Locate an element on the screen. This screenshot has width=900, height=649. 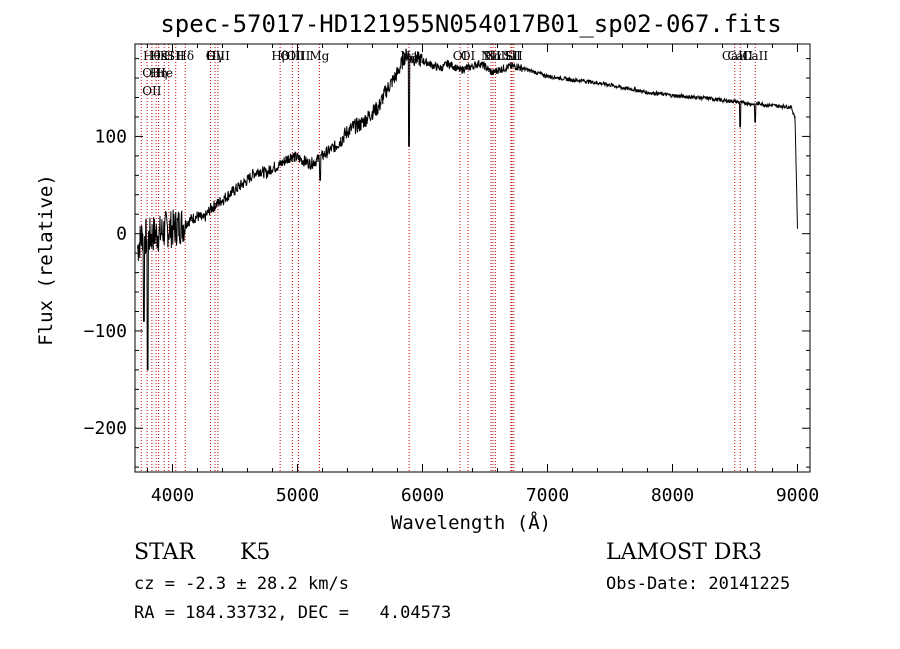
line-label-22-0: Li is located at coordinates (511, 56).